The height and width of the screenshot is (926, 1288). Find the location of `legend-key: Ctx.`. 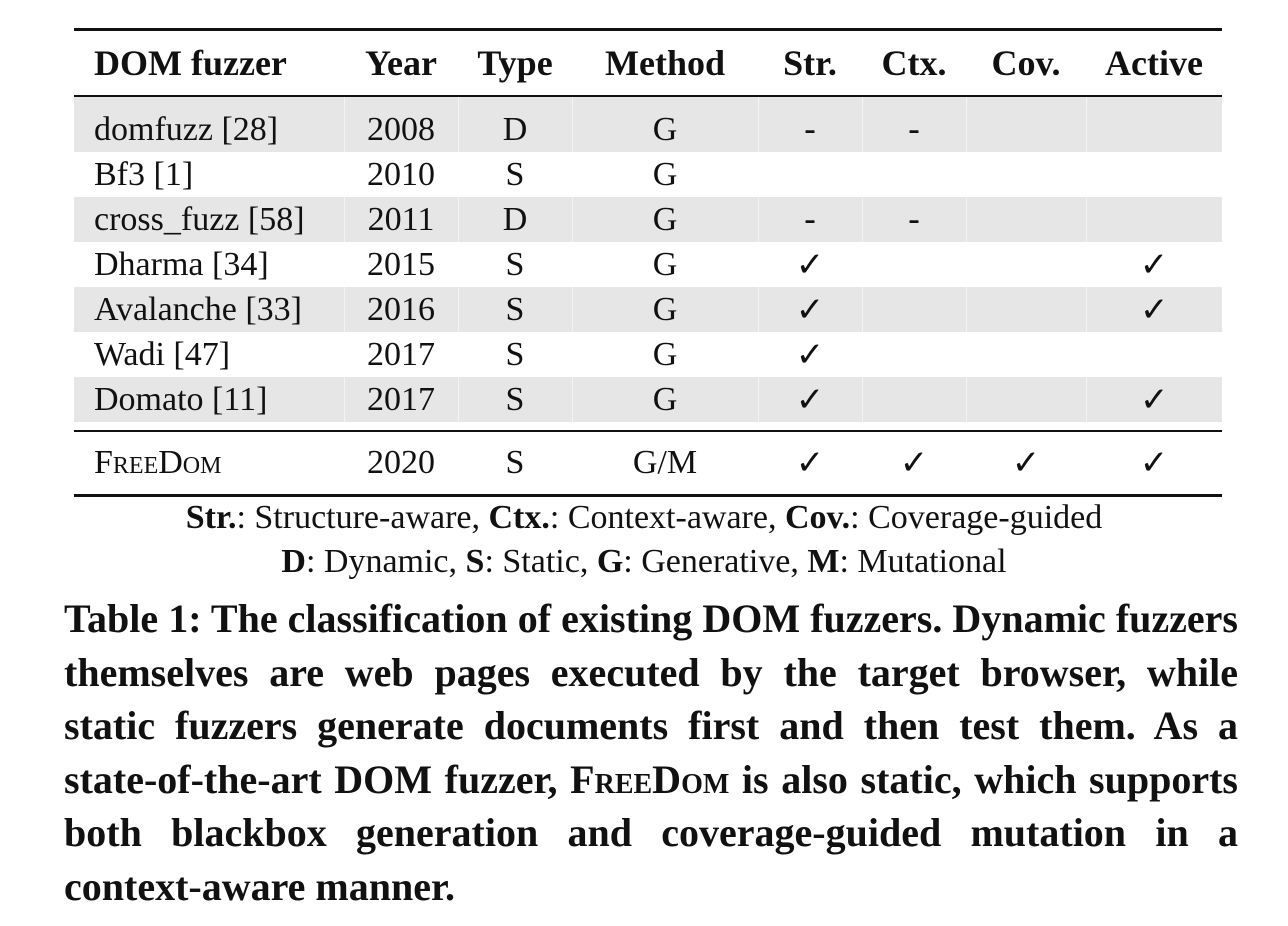

legend-key: Ctx. is located at coordinates (519, 517).